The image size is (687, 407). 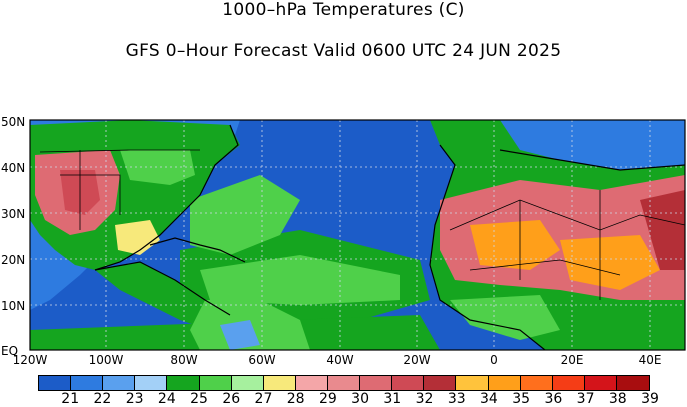 What do you see at coordinates (489, 399) in the screenshot?
I see `colorbar-label: 34` at bounding box center [489, 399].